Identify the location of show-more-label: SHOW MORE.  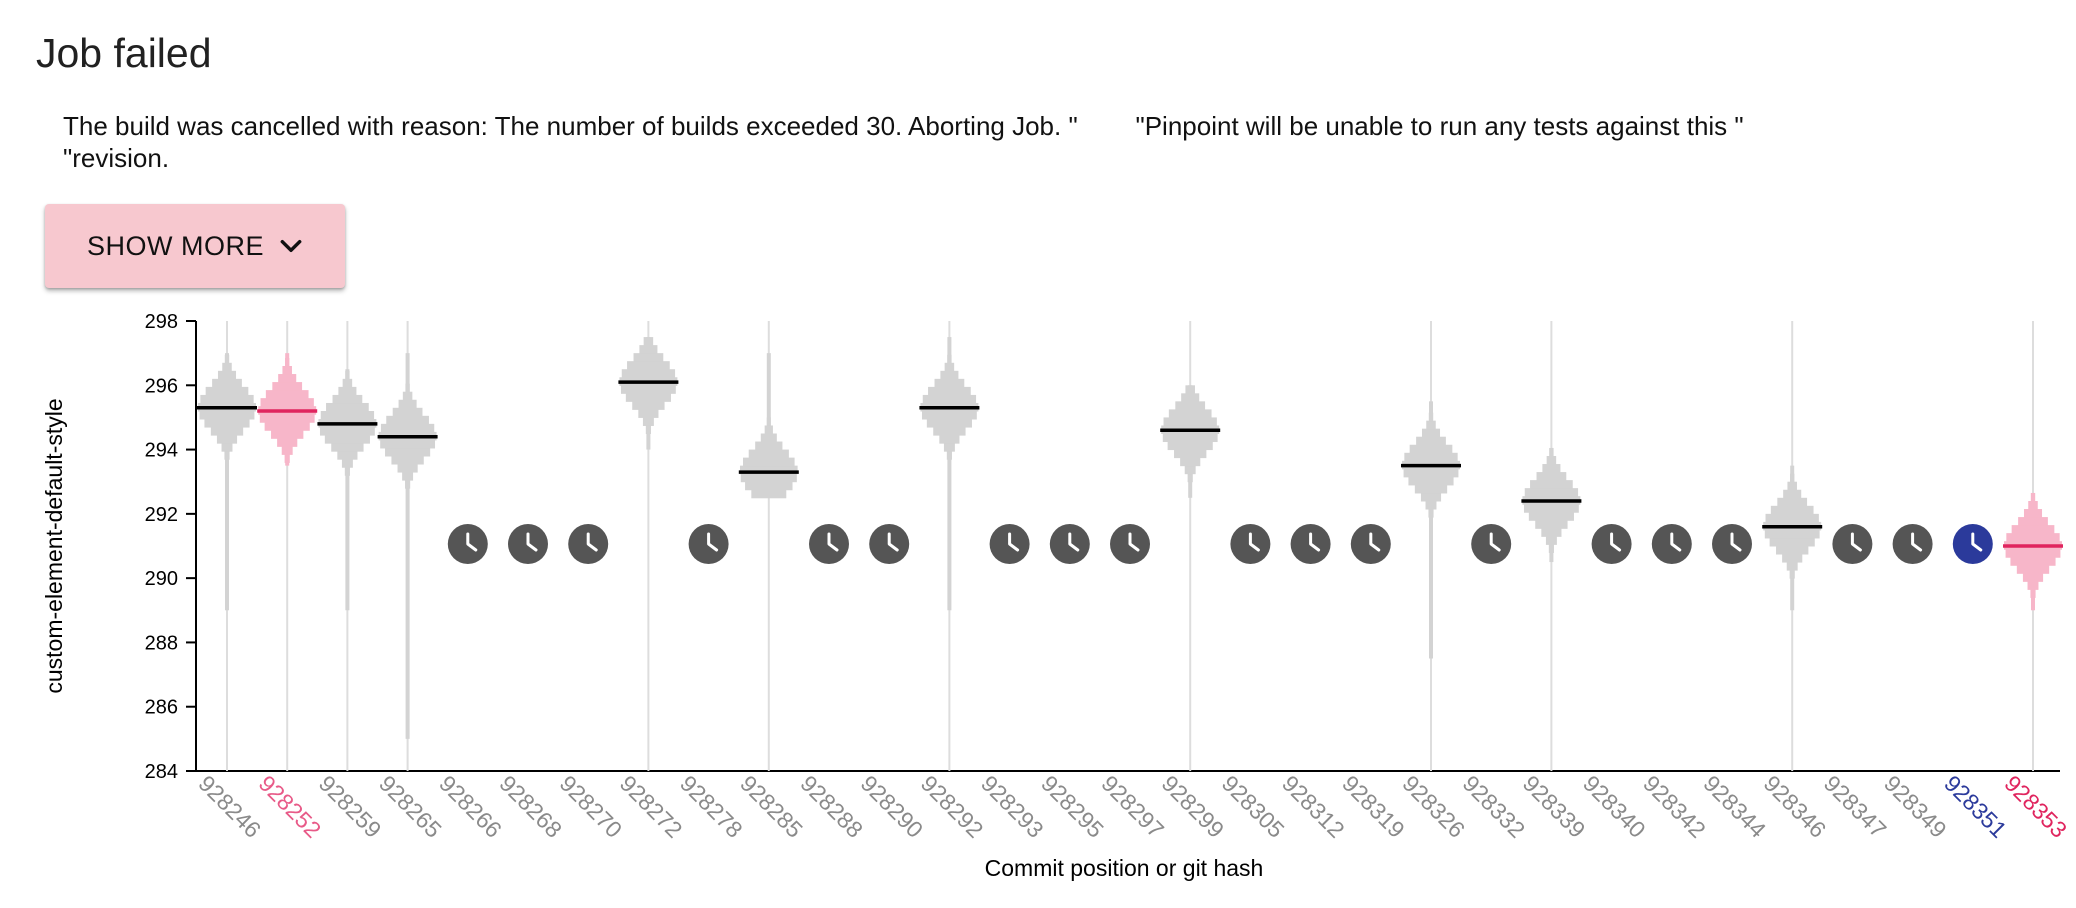
(175, 245).